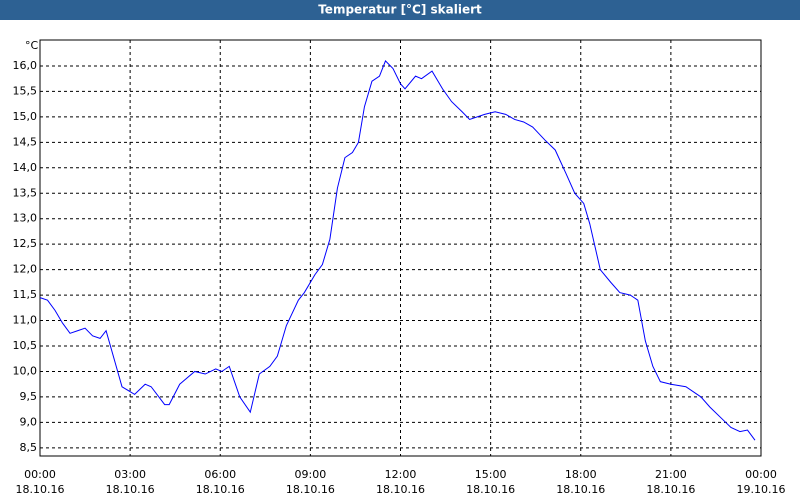 This screenshot has width=800, height=500. Describe the element at coordinates (220, 474) in the screenshot. I see `x-tick-label: 06:00` at that location.